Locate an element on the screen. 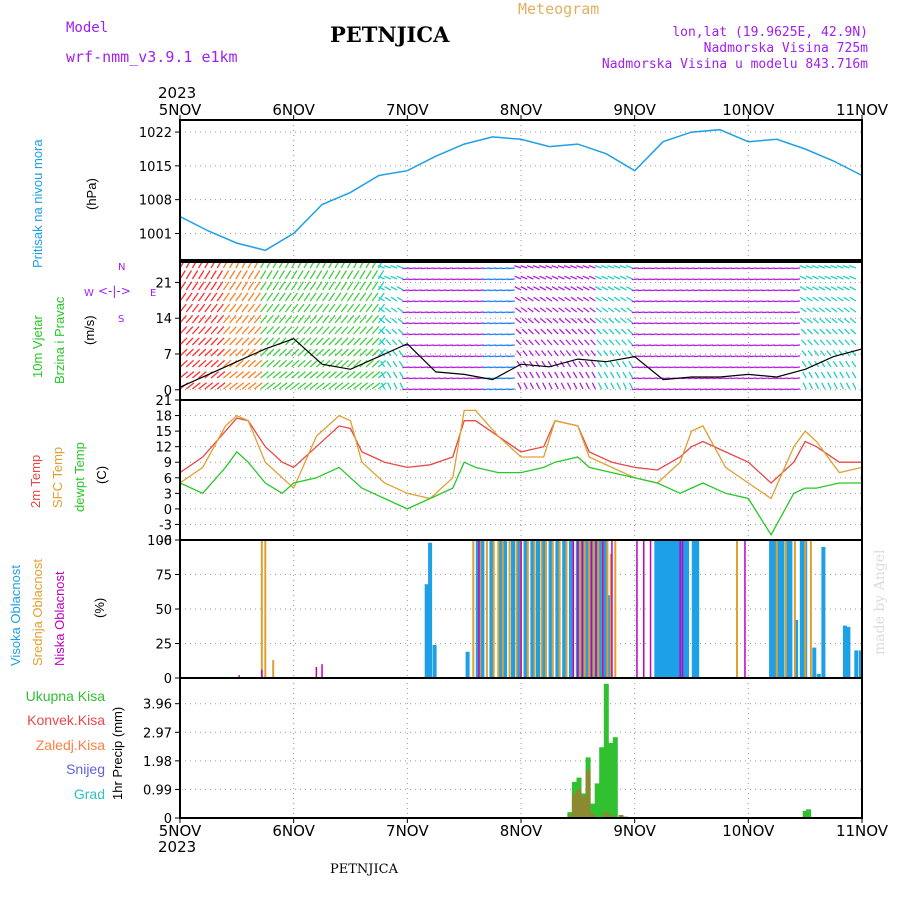 Image resolution: width=900 pixels, height=900 pixels. x-tick-label-top: 6NOV is located at coordinates (293, 110).